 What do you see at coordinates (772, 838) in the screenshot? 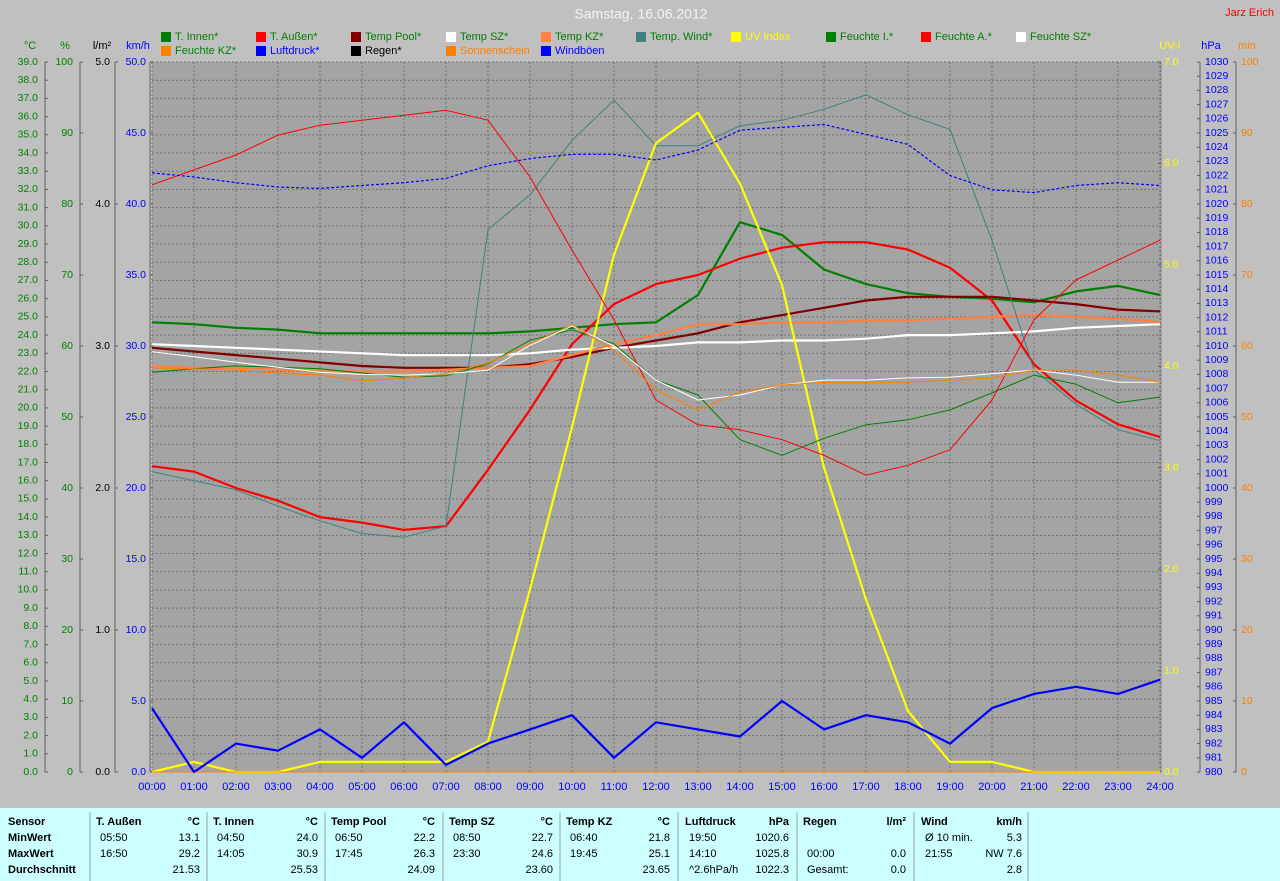
I see `table-cell: 1020.6` at bounding box center [772, 838].